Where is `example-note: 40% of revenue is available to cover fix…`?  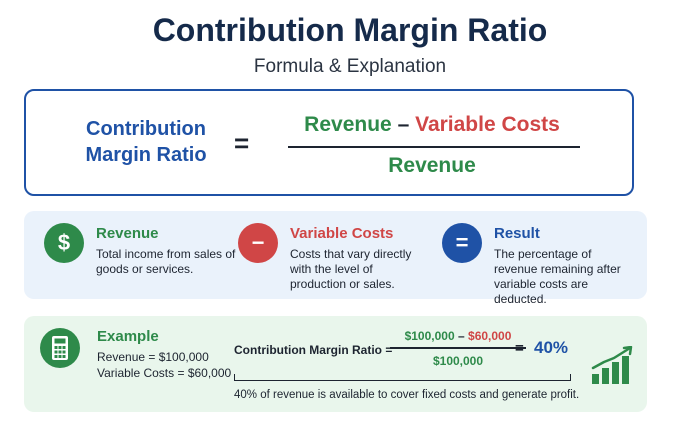 example-note: 40% of revenue is available to cover fix… is located at coordinates (407, 395).